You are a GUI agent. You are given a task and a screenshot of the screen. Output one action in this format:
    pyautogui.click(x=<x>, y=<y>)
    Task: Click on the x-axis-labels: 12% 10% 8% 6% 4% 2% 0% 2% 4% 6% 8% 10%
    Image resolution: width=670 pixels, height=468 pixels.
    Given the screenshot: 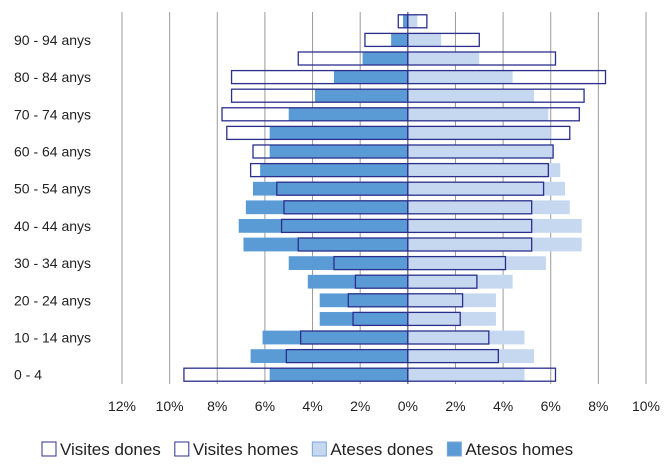 What is the action you would take?
    pyautogui.click(x=384, y=406)
    